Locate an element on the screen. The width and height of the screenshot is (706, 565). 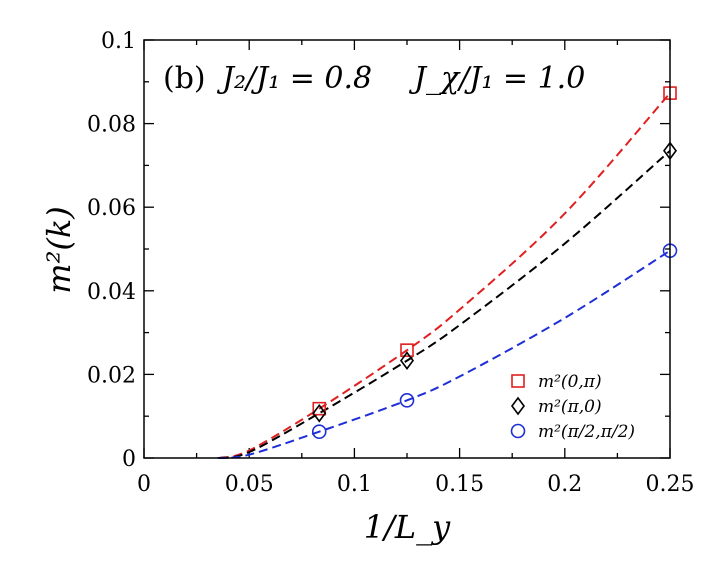
legend: m²(0,π) m²(π,0) m²(π/2,π/2) is located at coordinates (572, 407).